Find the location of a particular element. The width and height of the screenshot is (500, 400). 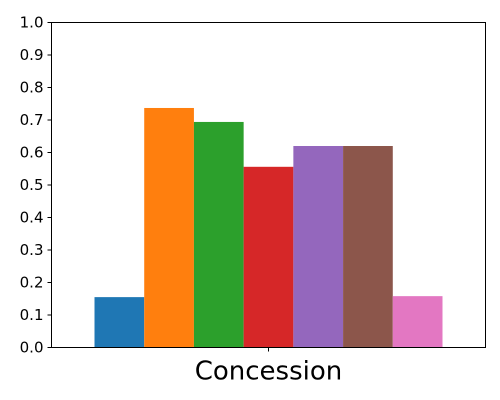

y-tick-label: 0.2 is located at coordinates (32, 283).